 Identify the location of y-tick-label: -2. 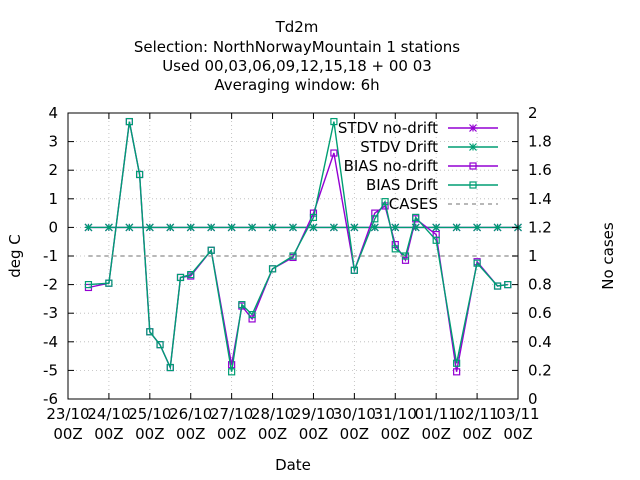
(50, 285).